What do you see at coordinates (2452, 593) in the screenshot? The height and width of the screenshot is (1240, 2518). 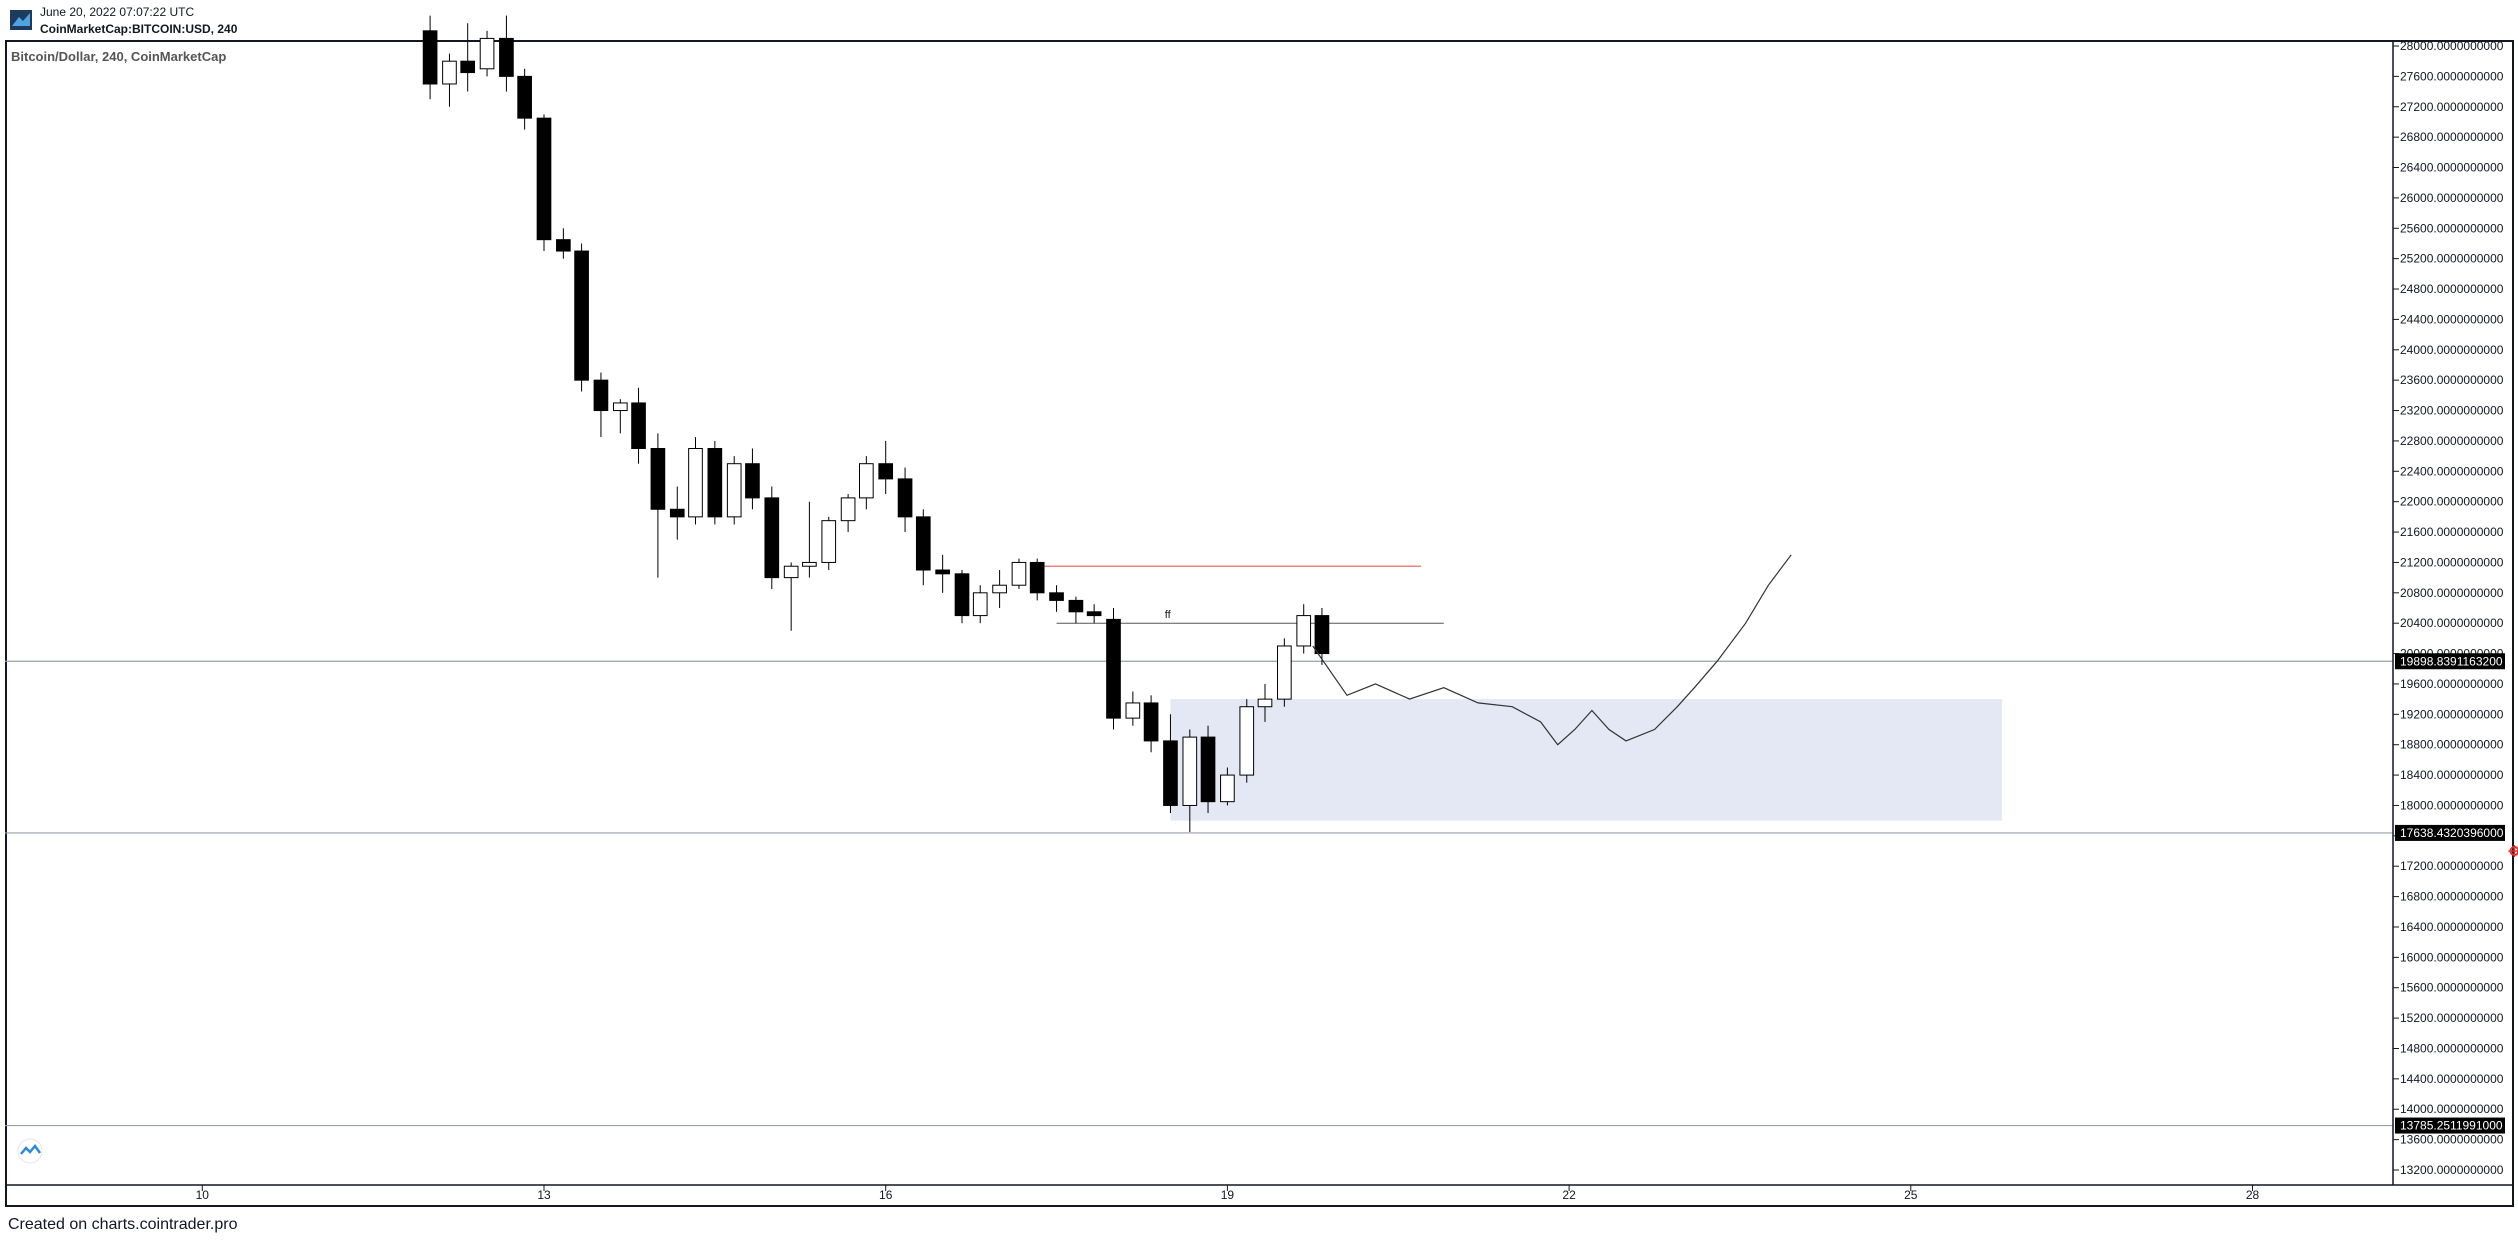 I see `y-tick-label-18: 20800.0000000000` at bounding box center [2452, 593].